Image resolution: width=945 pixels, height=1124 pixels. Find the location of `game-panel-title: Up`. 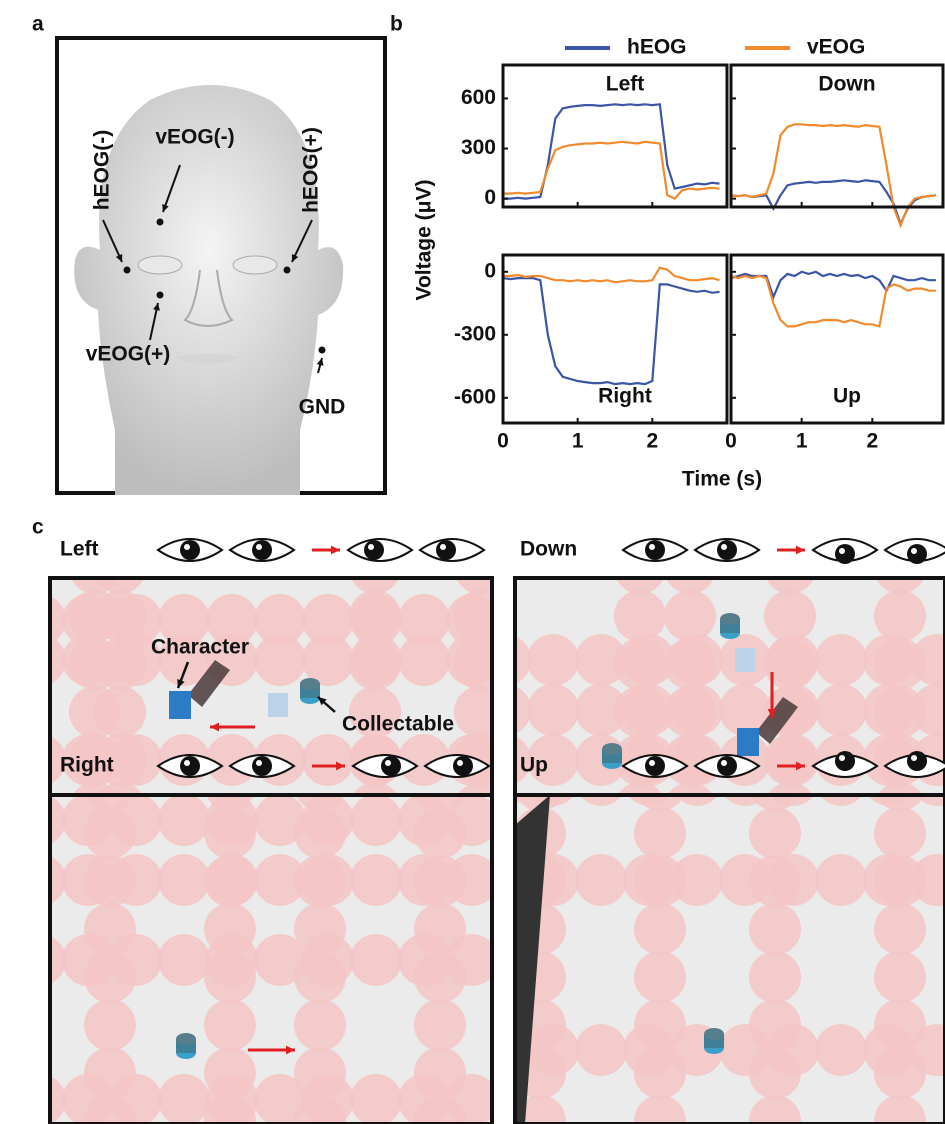

game-panel-title: Up is located at coordinates (534, 765).